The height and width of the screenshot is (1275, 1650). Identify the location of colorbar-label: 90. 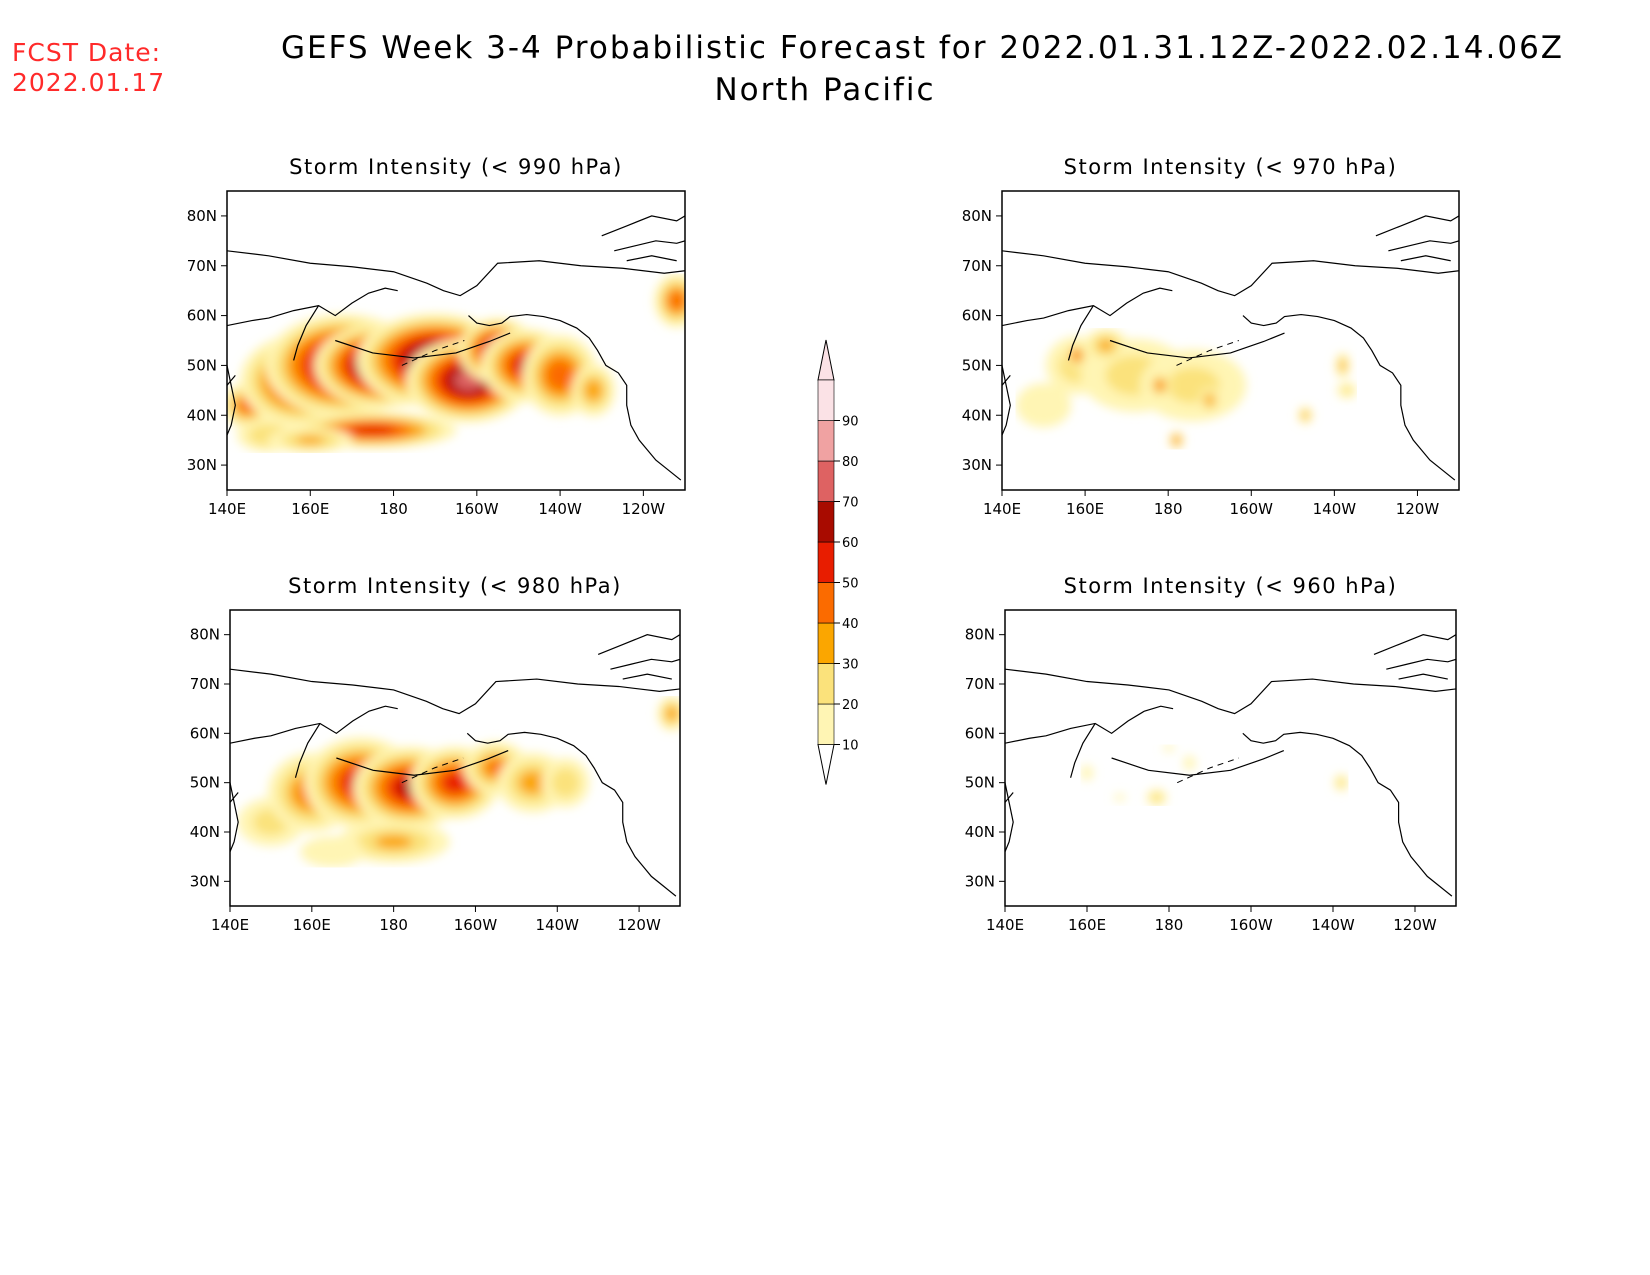
(850, 422).